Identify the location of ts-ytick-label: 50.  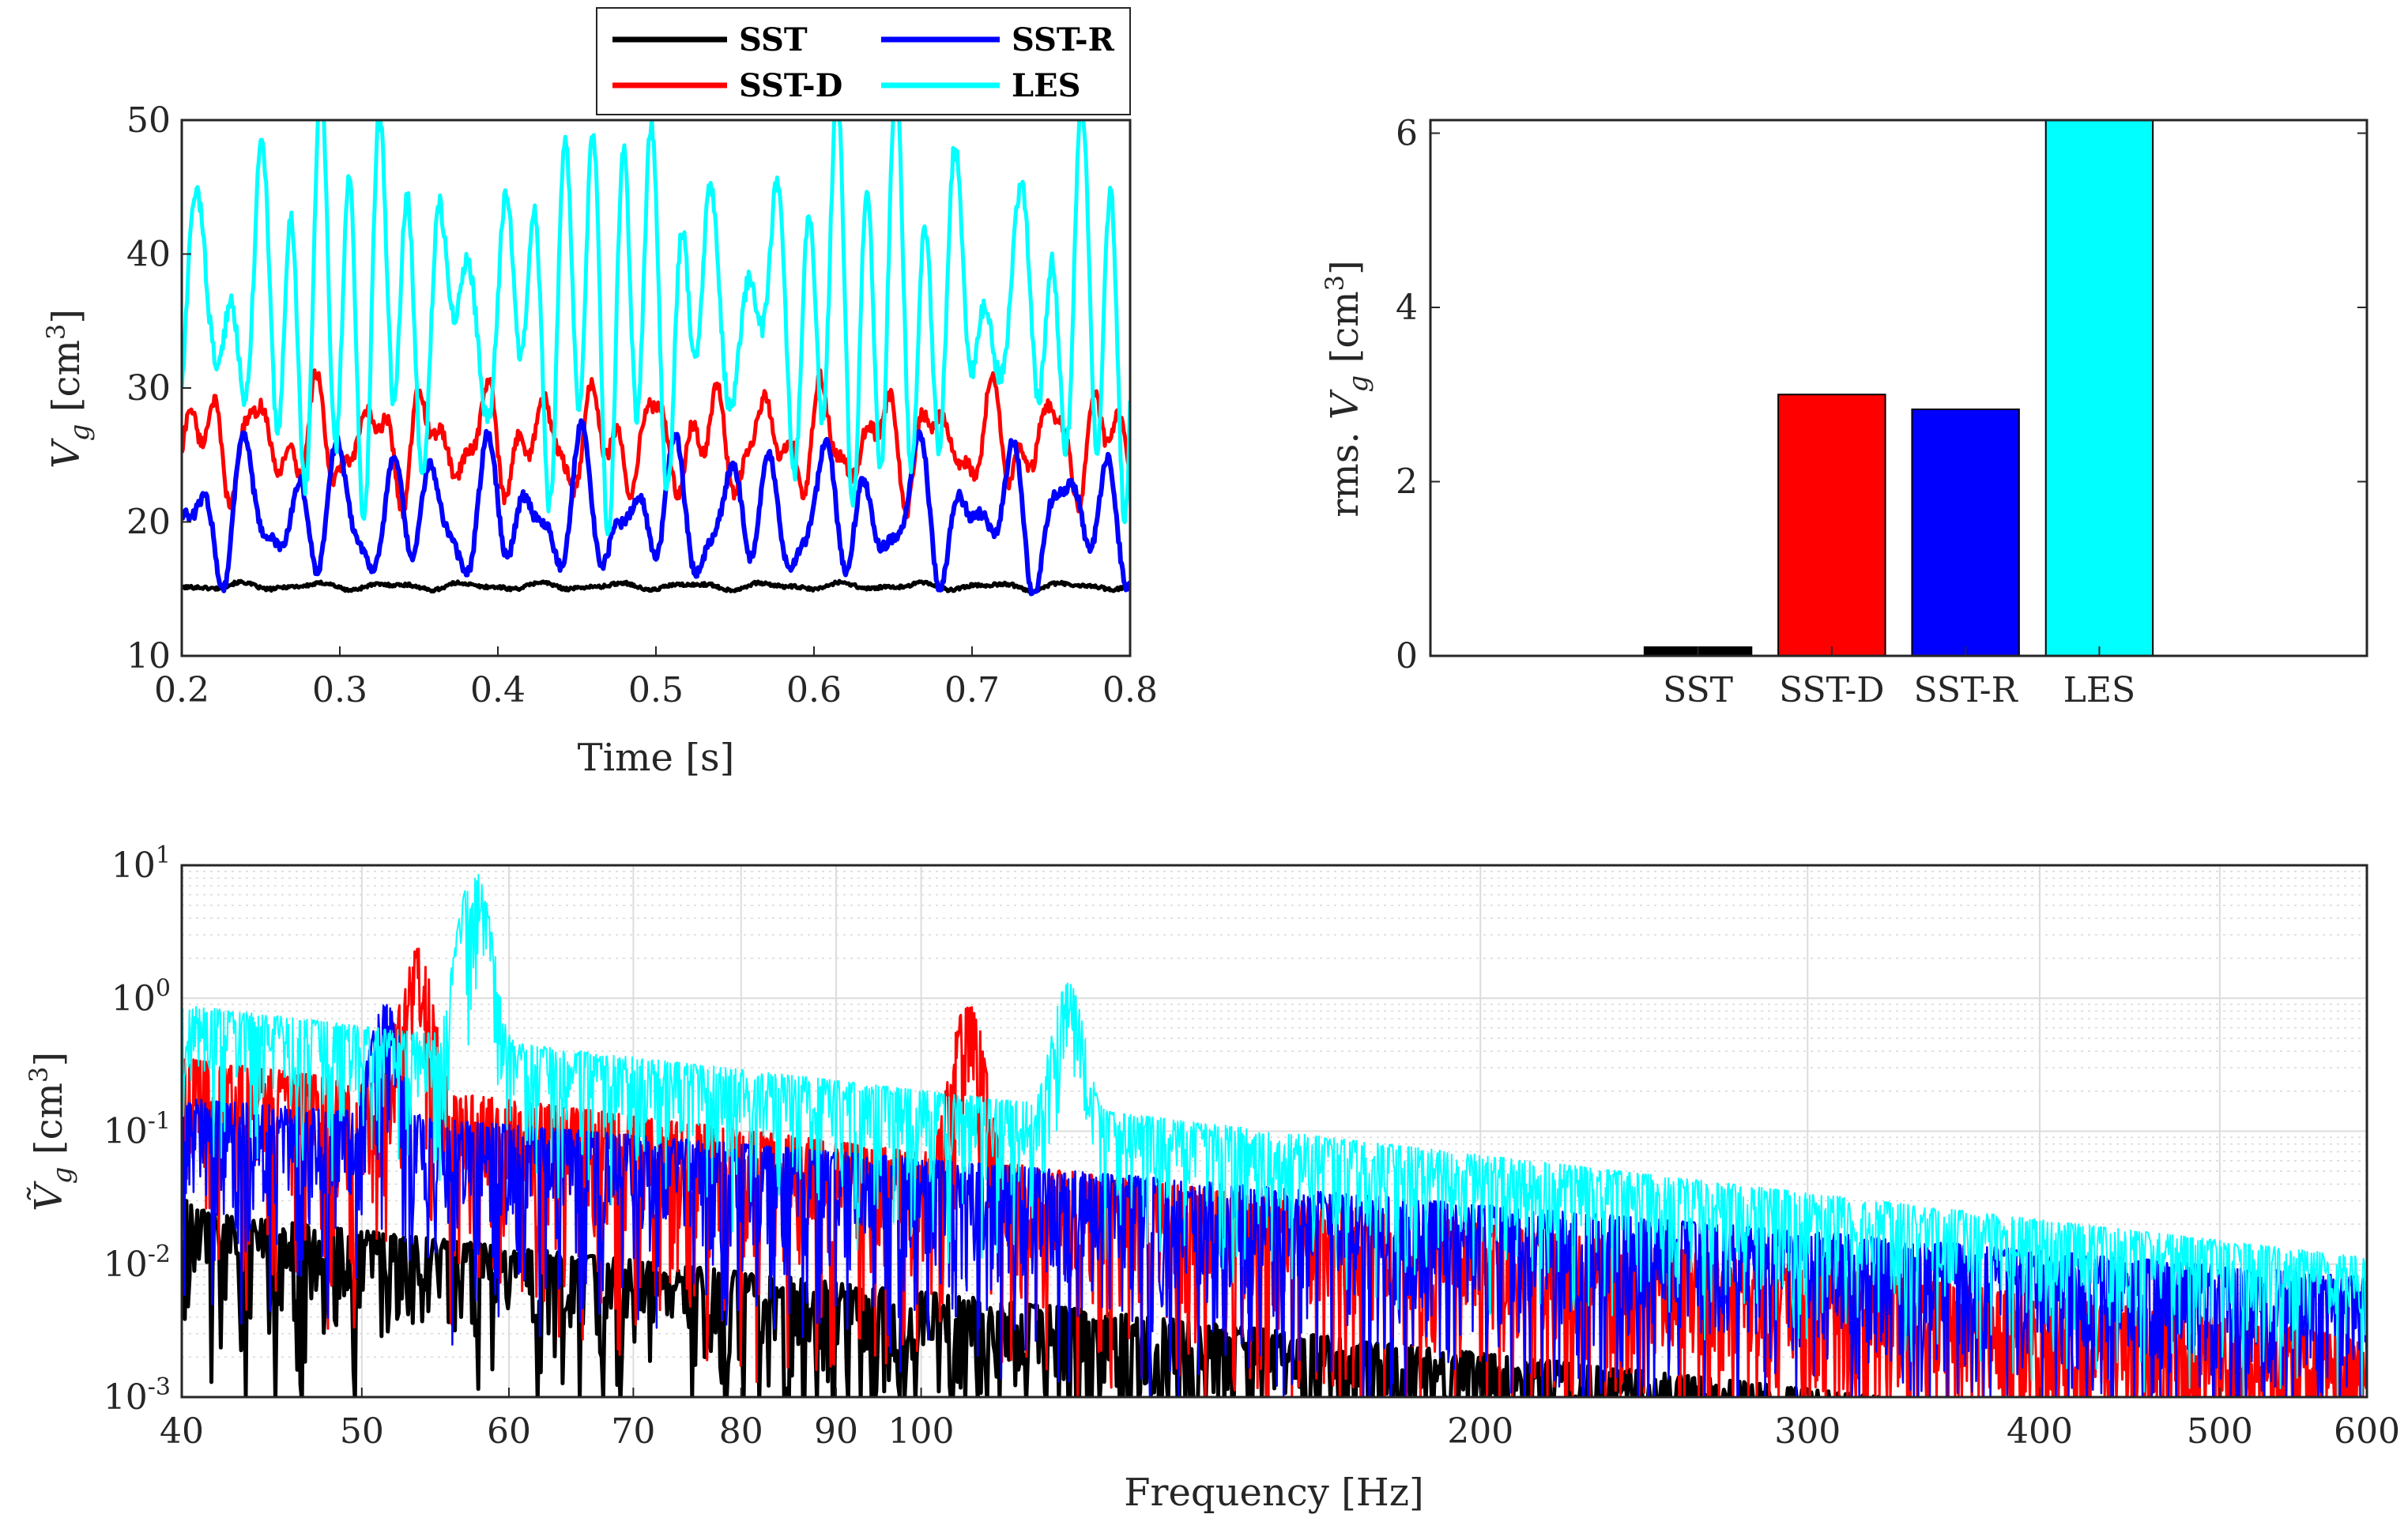
(148, 120).